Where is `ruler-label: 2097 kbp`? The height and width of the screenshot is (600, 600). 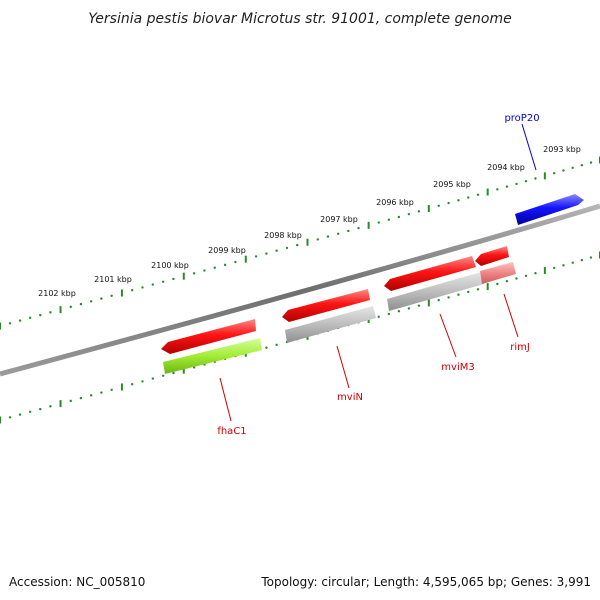
ruler-label: 2097 kbp is located at coordinates (339, 219).